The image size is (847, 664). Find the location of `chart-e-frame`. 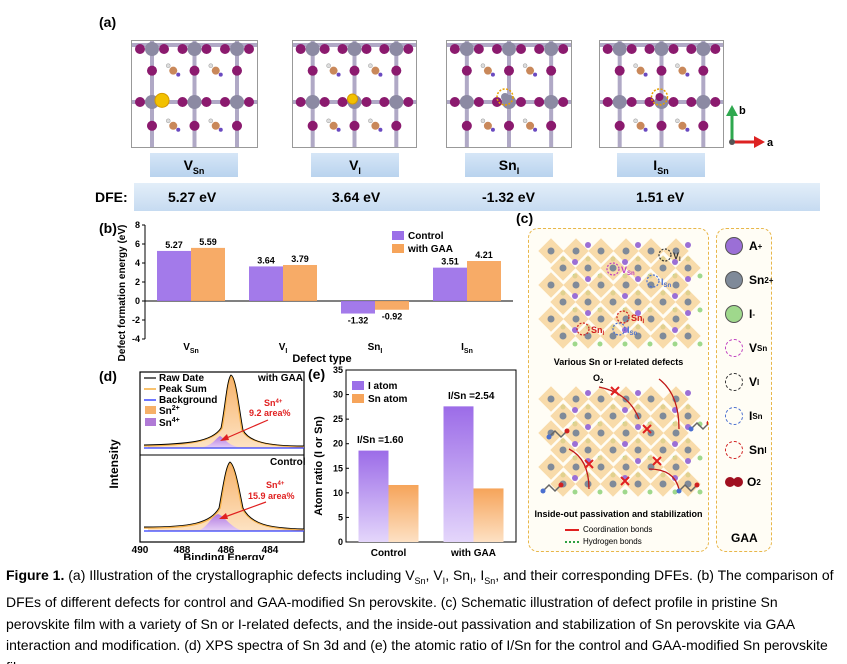

chart-e-frame is located at coordinates (431, 456).